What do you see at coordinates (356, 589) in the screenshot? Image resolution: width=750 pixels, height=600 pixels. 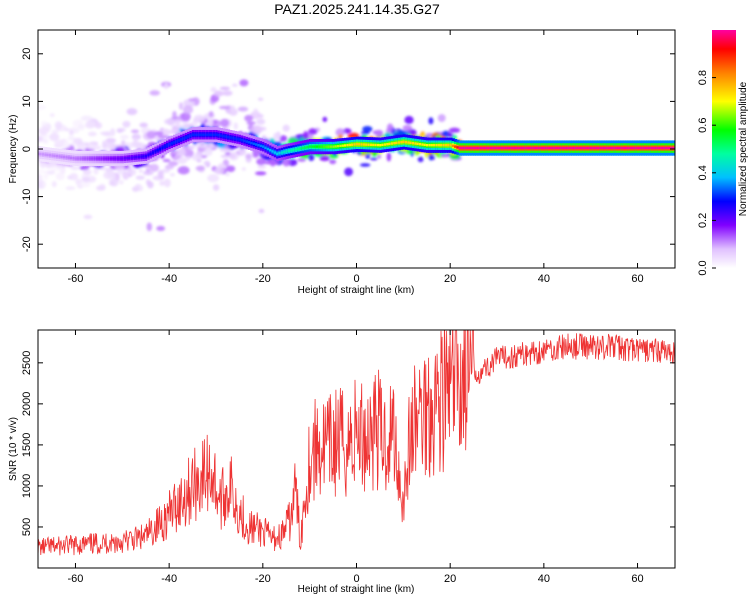 I see `snr-x-axis-label: Height of straight line (km)` at bounding box center [356, 589].